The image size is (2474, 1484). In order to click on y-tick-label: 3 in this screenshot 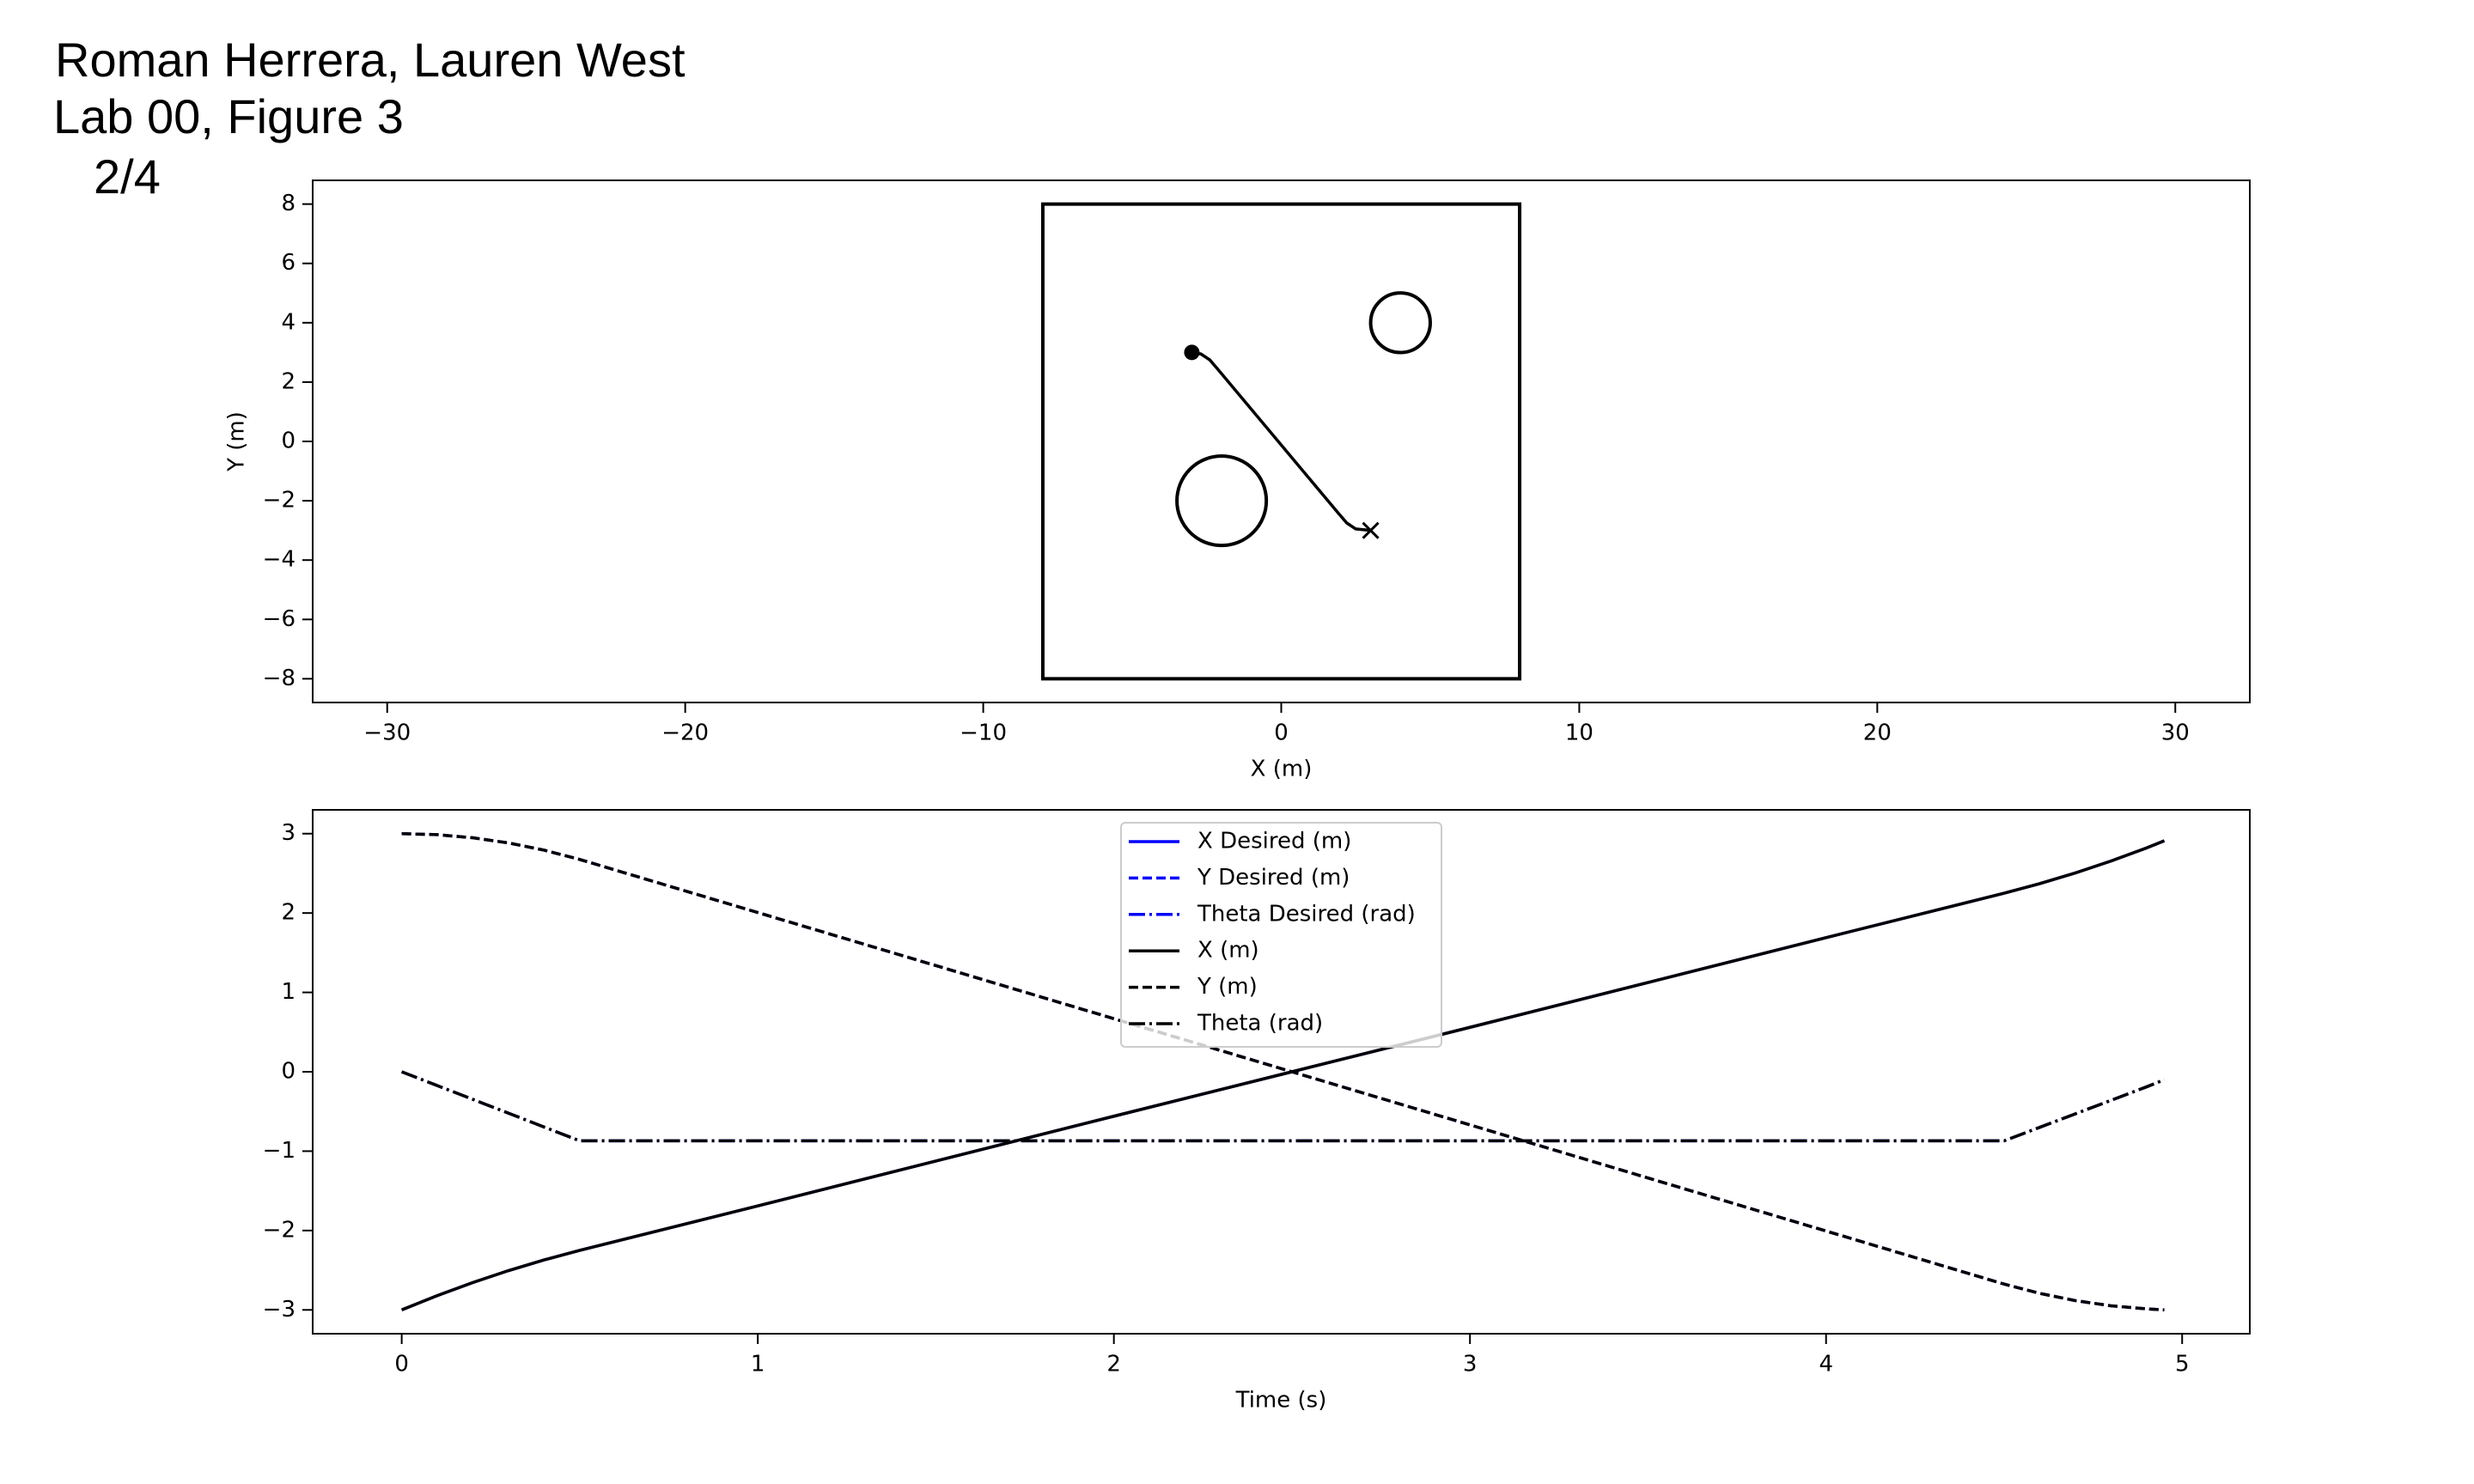, I will do `click(288, 833)`.